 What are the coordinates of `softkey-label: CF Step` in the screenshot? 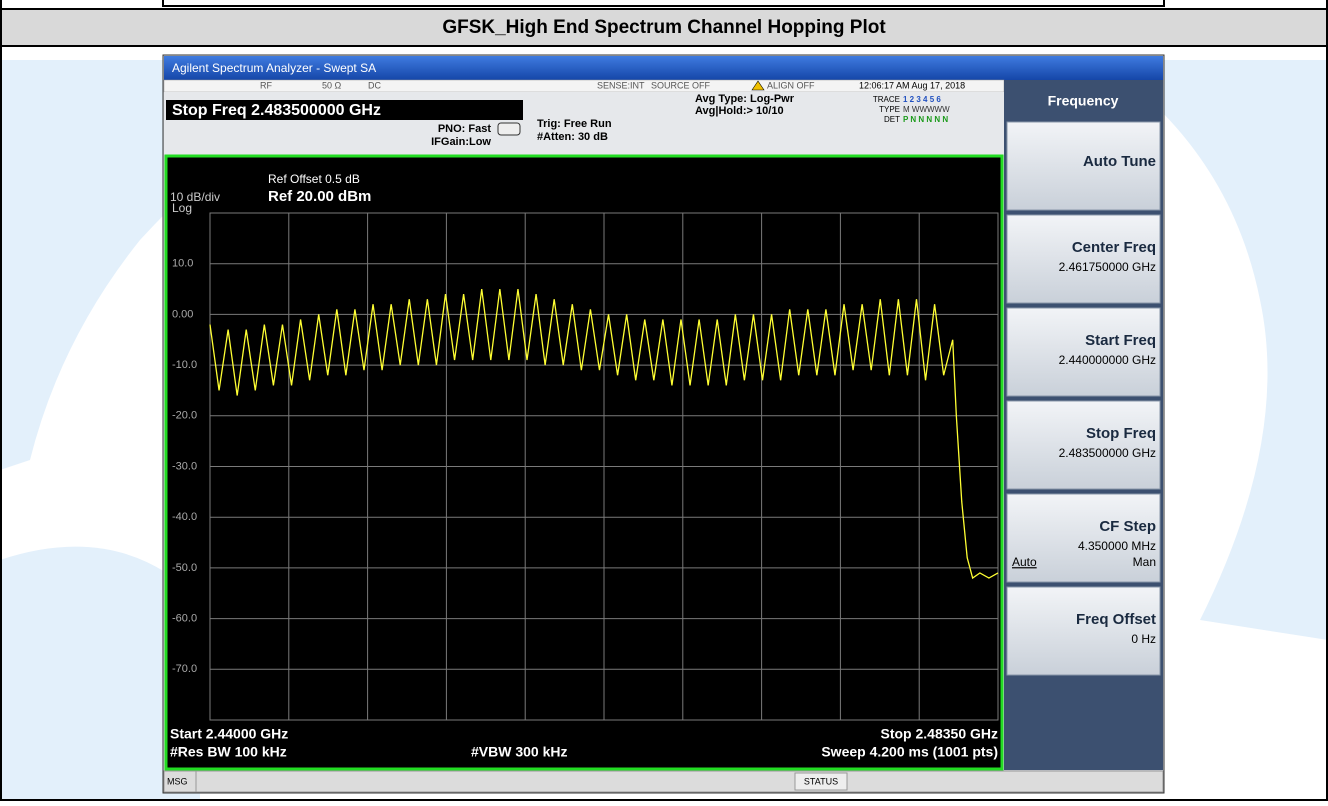 It's located at (1127, 526).